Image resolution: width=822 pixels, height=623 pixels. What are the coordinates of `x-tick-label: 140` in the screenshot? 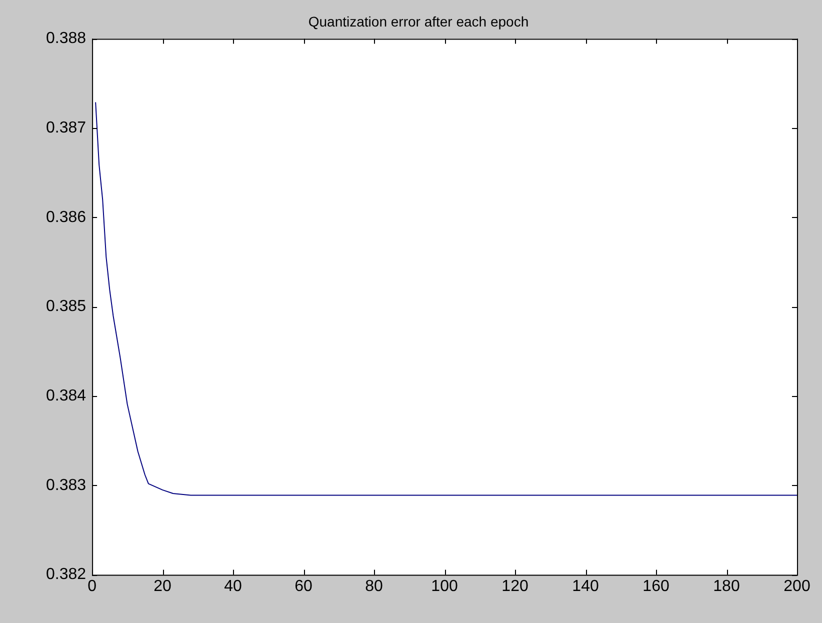 It's located at (585, 586).